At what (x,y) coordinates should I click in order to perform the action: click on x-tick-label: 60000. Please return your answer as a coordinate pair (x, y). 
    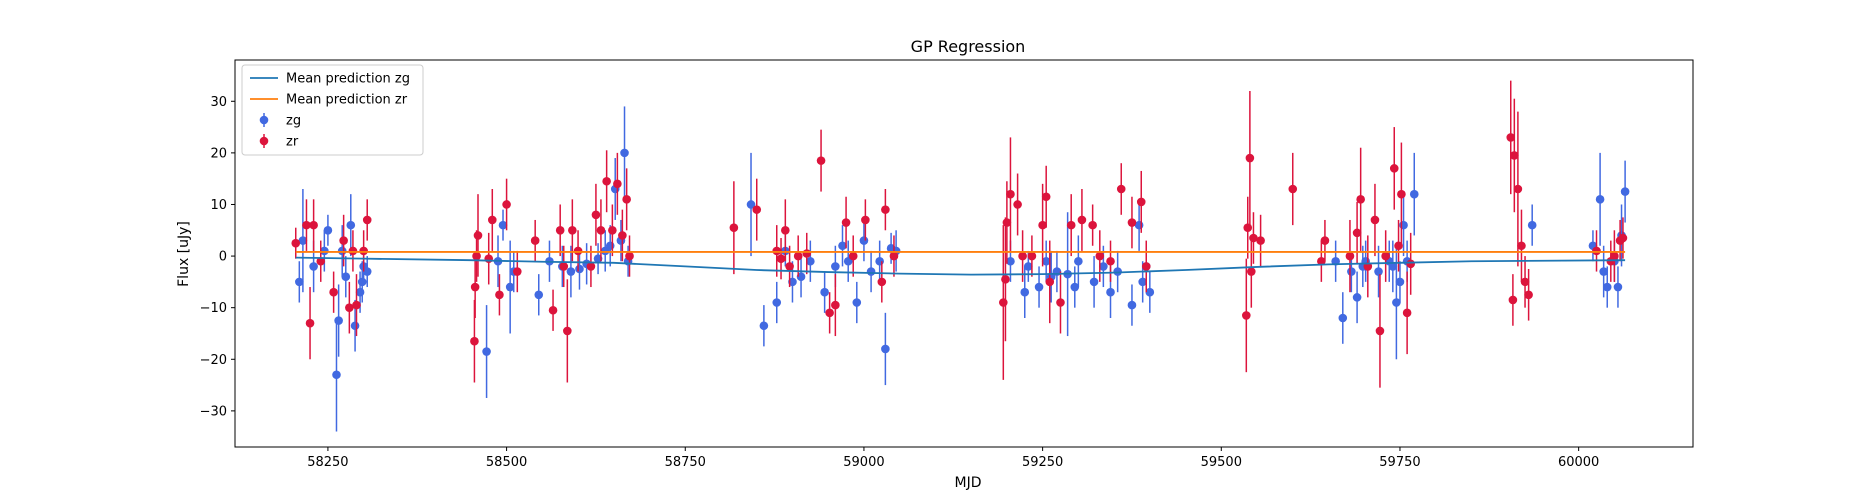
    Looking at the image, I should click on (1578, 462).